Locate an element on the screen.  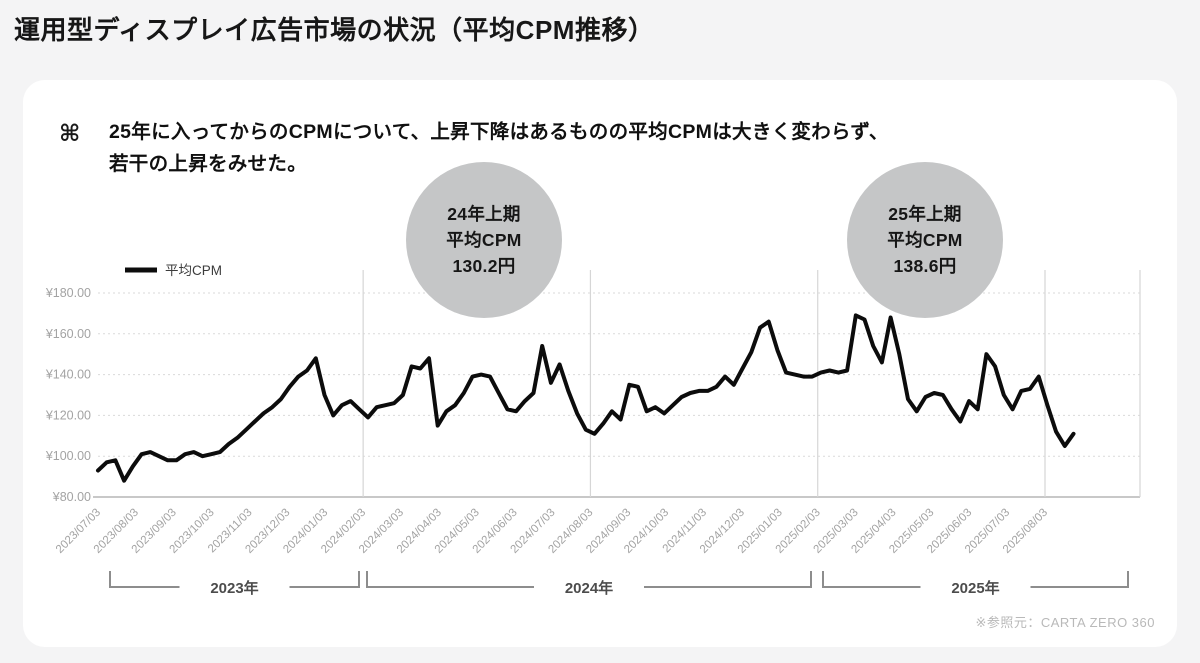
annotation-badge-24h1: 24年上期 平均CPM 130.2円 is located at coordinates (484, 240).